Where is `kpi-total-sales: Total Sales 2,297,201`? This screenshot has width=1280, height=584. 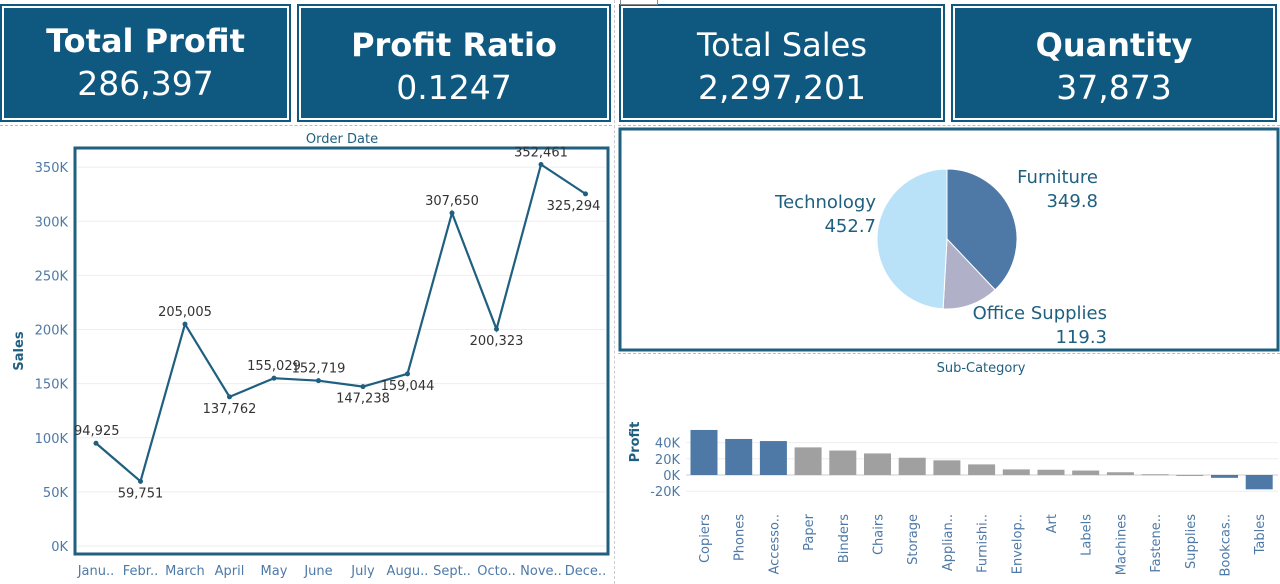
kpi-total-sales: Total Sales 2,297,201 is located at coordinates (782, 63).